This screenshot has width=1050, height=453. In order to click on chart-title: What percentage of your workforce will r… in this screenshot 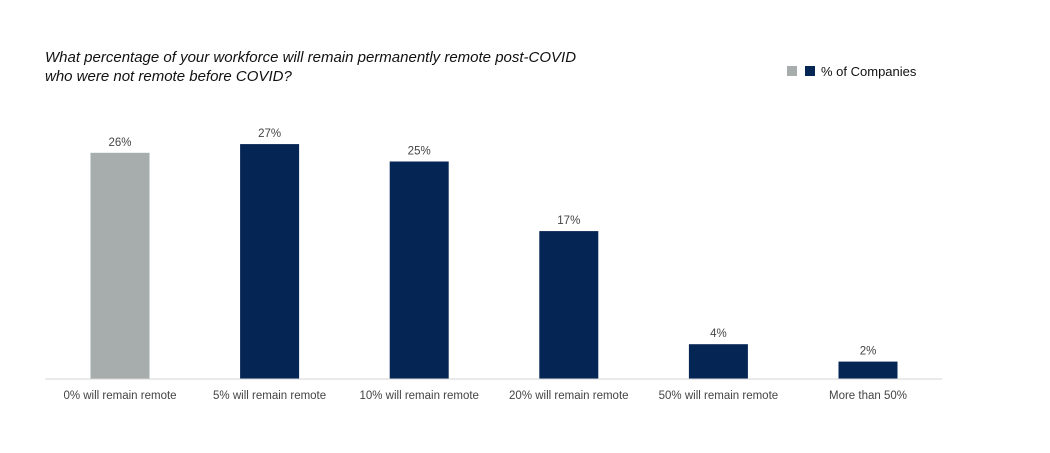, I will do `click(310, 67)`.